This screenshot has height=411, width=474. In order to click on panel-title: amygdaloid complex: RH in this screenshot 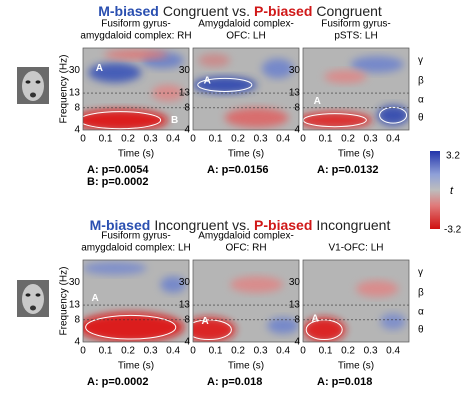, I will do `click(135, 36)`.